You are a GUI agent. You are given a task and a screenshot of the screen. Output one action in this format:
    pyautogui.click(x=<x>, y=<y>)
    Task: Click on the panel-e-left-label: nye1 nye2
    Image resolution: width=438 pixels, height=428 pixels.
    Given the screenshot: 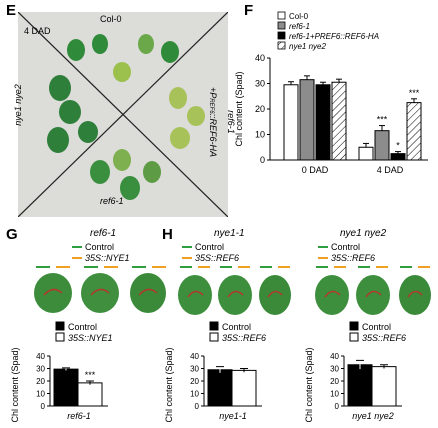 What is the action you would take?
    pyautogui.click(x=18, y=105)
    